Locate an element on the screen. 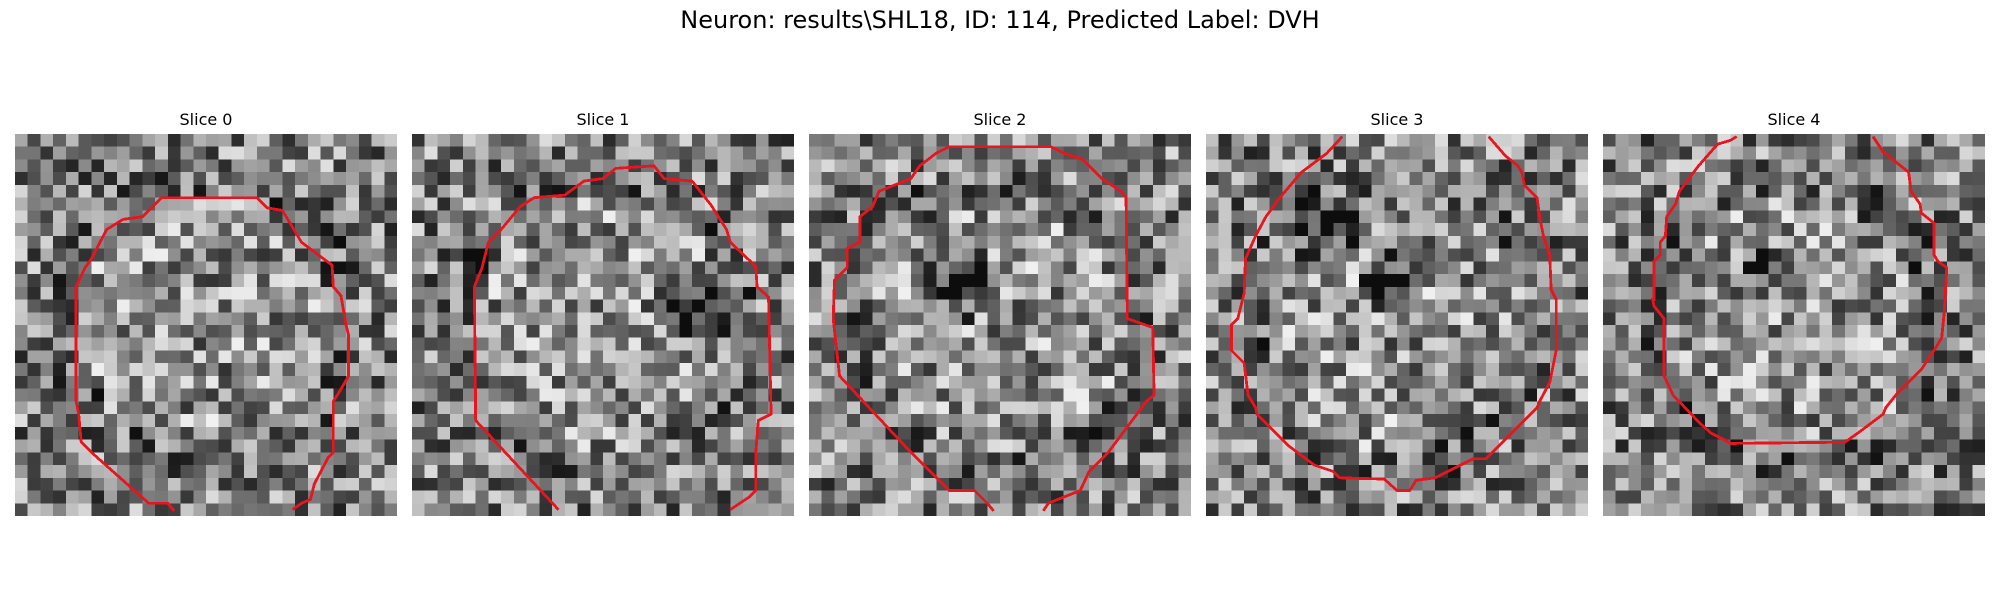  slice-title-4: Slice 4 is located at coordinates (1794, 119).